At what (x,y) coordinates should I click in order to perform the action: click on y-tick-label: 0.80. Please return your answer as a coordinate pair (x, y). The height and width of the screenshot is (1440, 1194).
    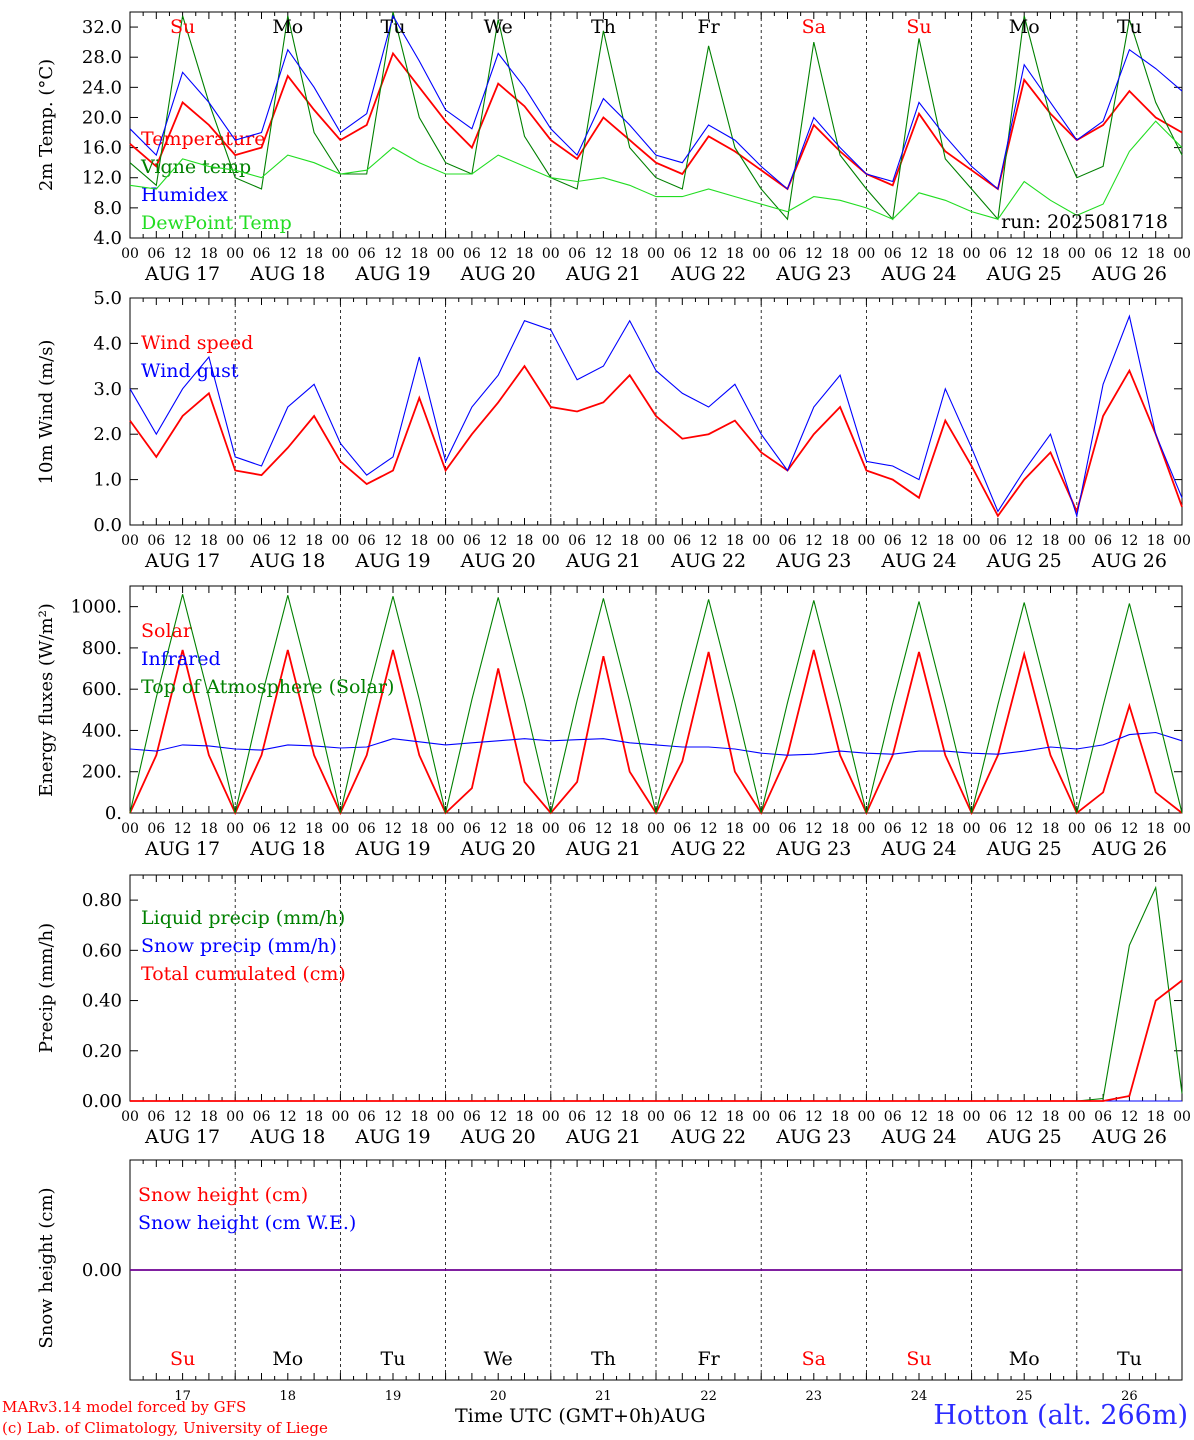
    Looking at the image, I should click on (102, 900).